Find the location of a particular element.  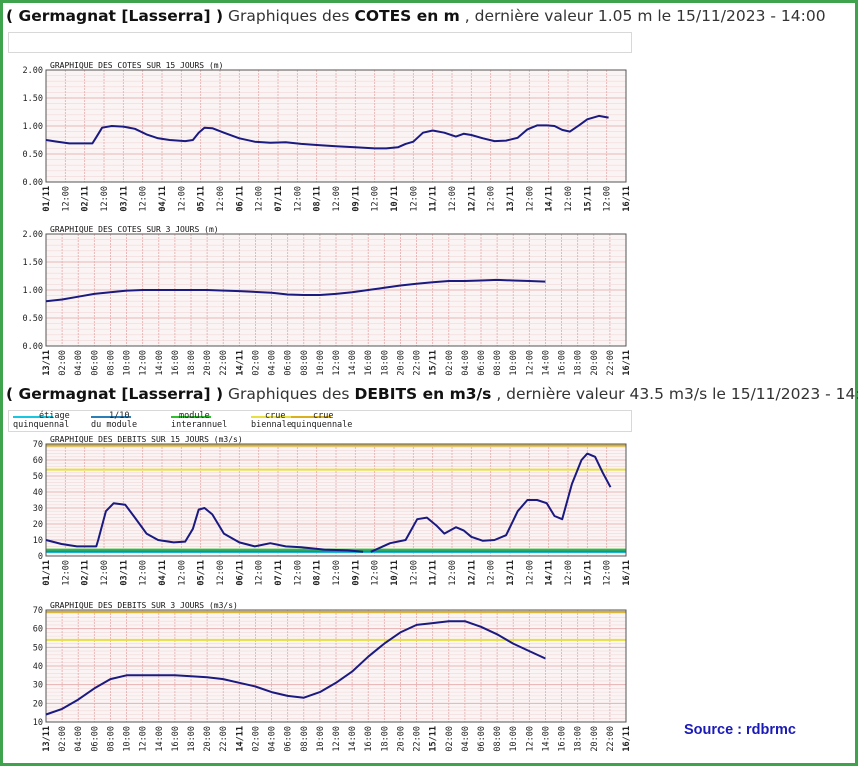

y-tick-label: 1.00 is located at coordinates (33, 291).